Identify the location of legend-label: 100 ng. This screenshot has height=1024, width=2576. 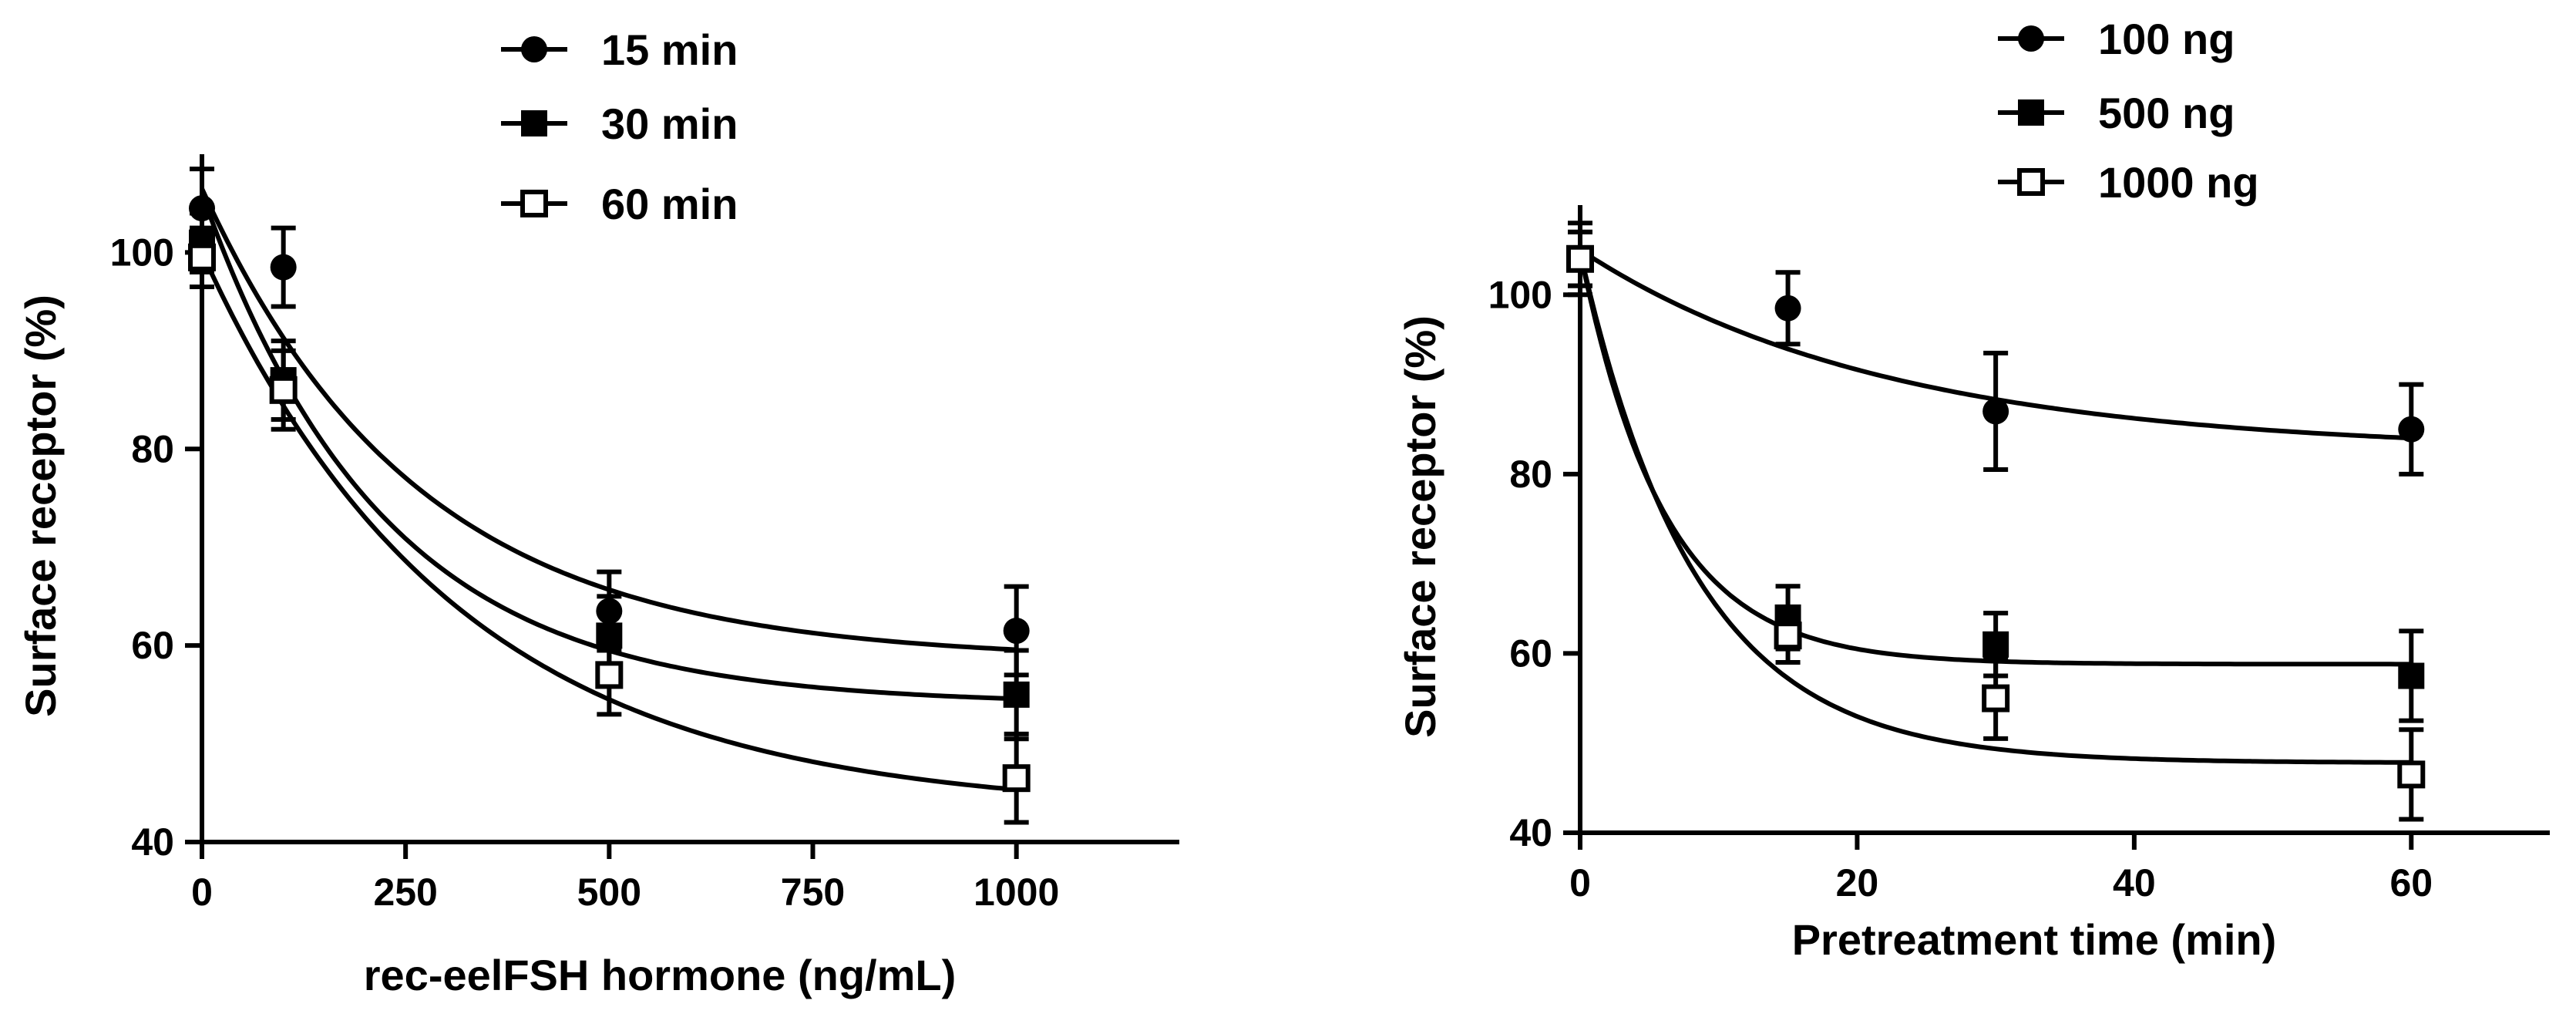
(2166, 39).